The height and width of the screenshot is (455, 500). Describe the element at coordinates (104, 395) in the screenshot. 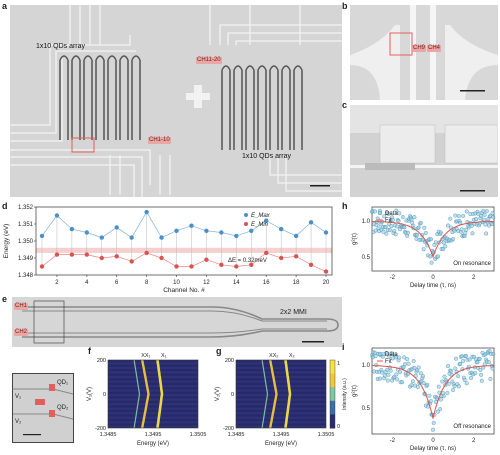

I see `chart-f-ytick-label: 0` at that location.